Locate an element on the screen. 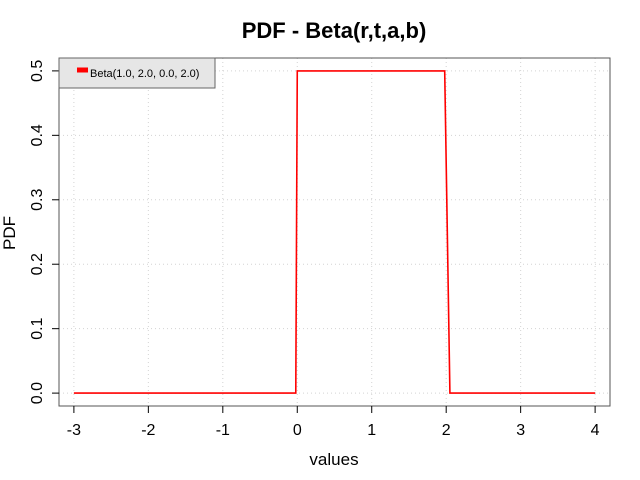  x-axis-label: values is located at coordinates (333, 459).